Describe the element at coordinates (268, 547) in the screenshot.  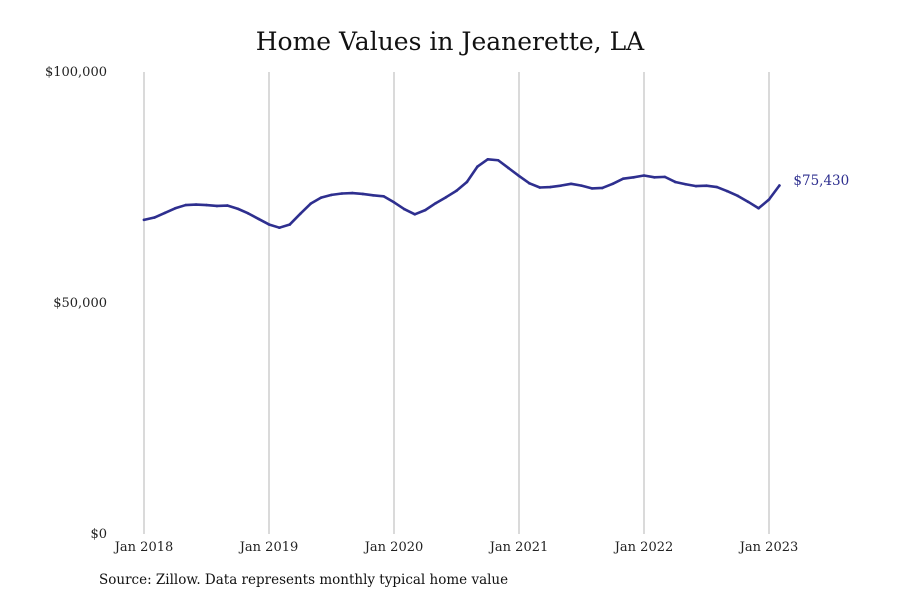
I see `x-tick-label: Jan 2019` at that location.